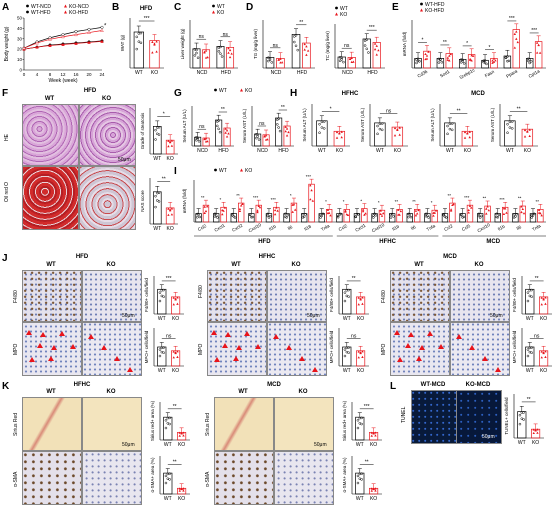 This screenshot has width=553, height=515. What do you see at coordinates (276, 73) in the screenshot?
I see `panel-d-left-xtick: NCD` at bounding box center [276, 73].